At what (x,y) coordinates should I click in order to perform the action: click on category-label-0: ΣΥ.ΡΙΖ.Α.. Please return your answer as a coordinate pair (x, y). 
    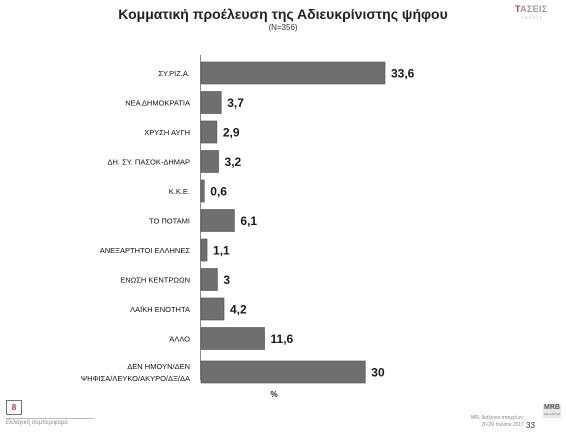
    Looking at the image, I should click on (174, 73).